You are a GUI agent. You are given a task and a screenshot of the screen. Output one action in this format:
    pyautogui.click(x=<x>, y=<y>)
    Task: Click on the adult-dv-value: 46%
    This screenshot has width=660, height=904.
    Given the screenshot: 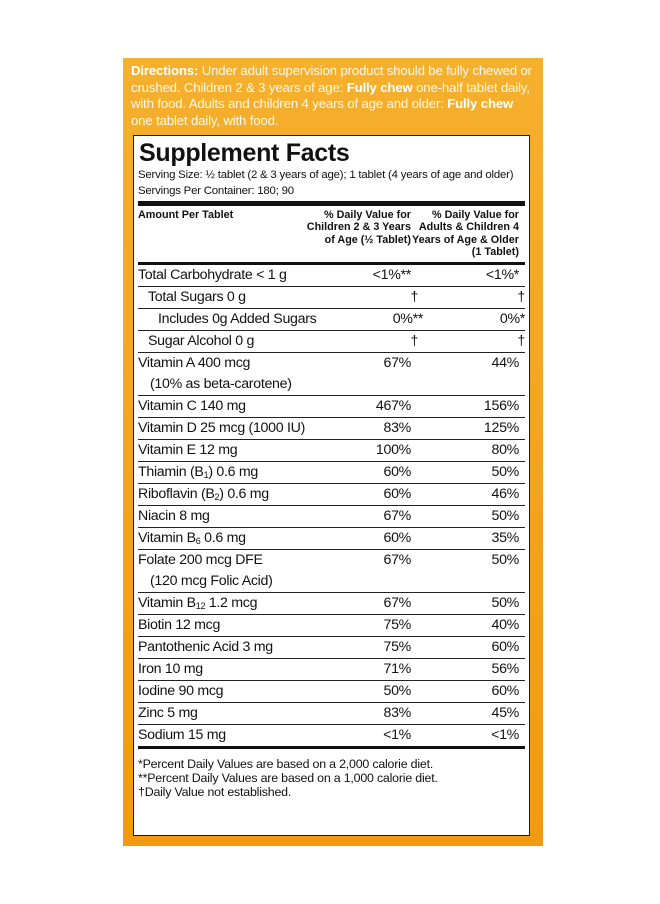 What is the action you would take?
    pyautogui.click(x=505, y=494)
    